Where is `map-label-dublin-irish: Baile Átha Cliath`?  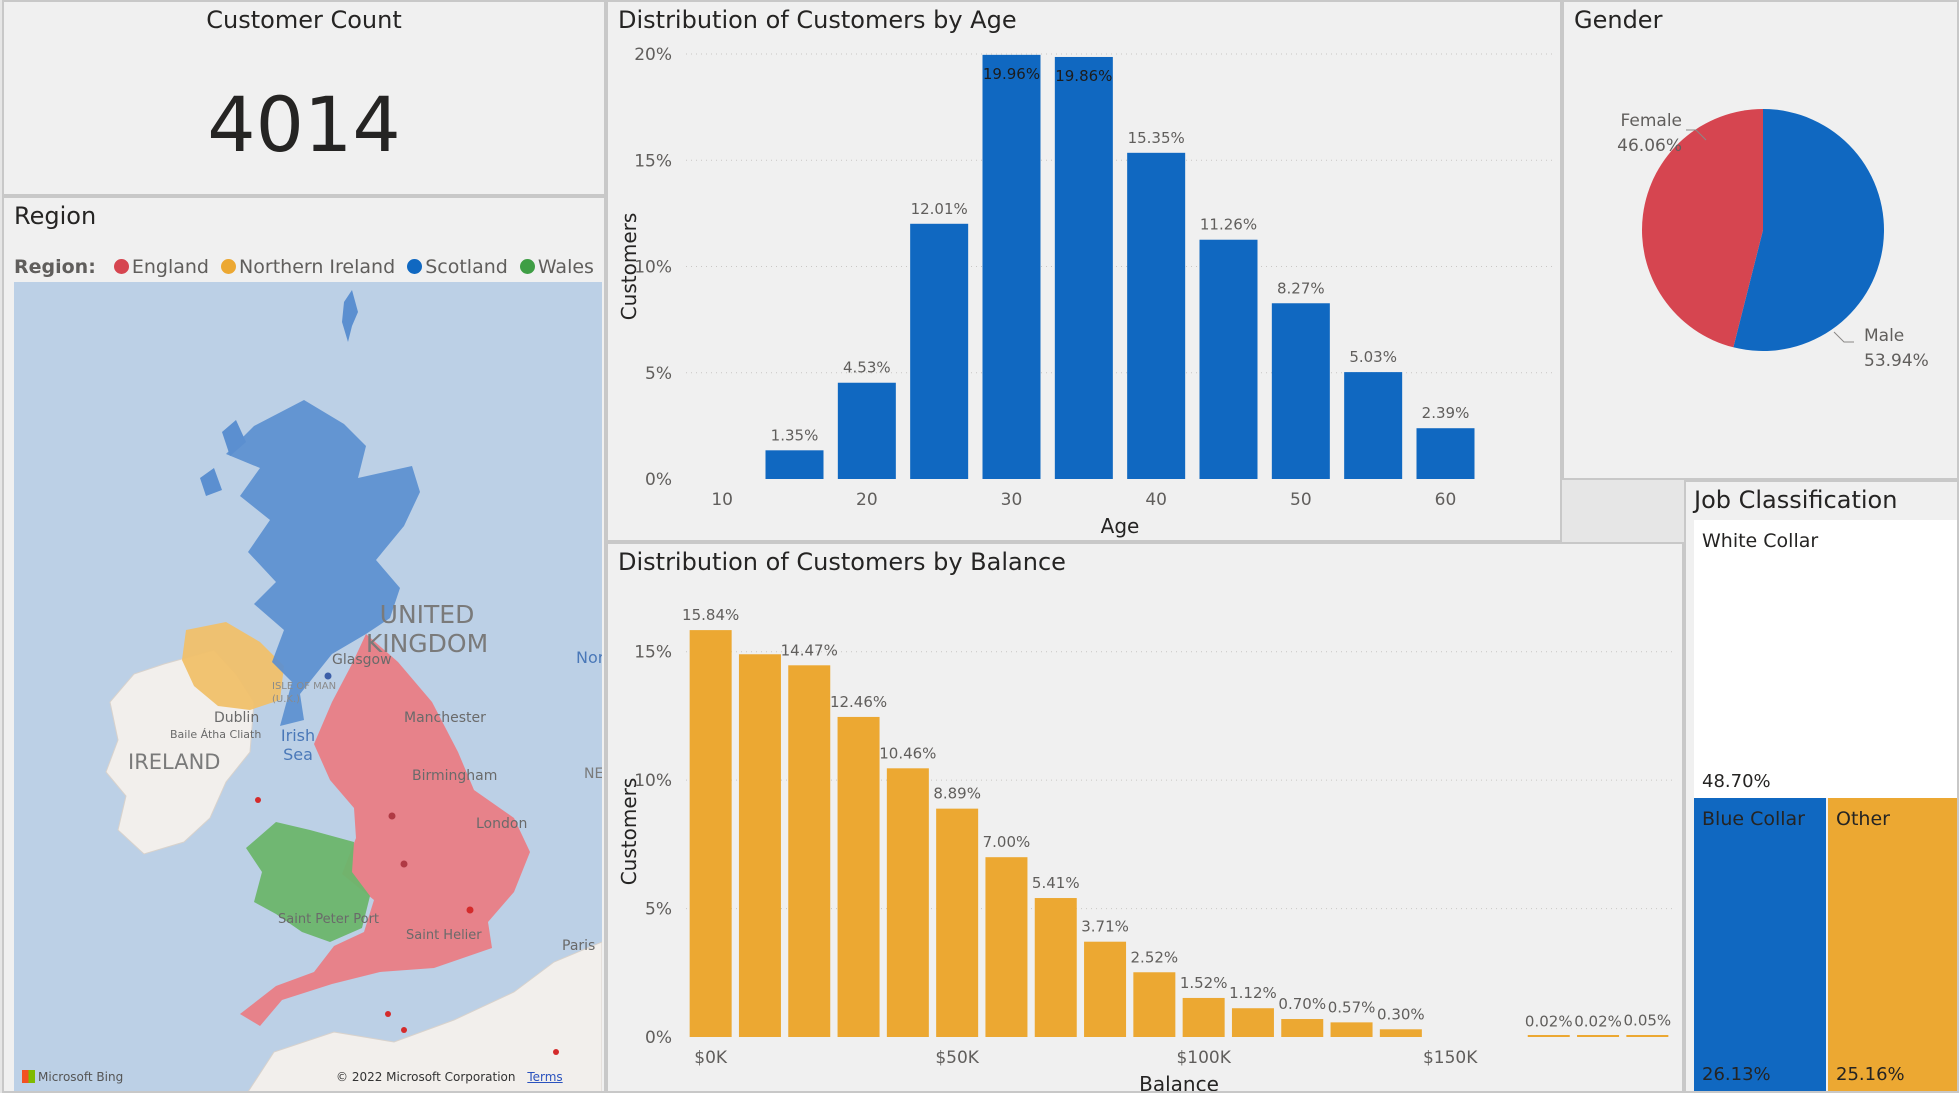 map-label-dublin-irish: Baile Átha Cliath is located at coordinates (216, 734).